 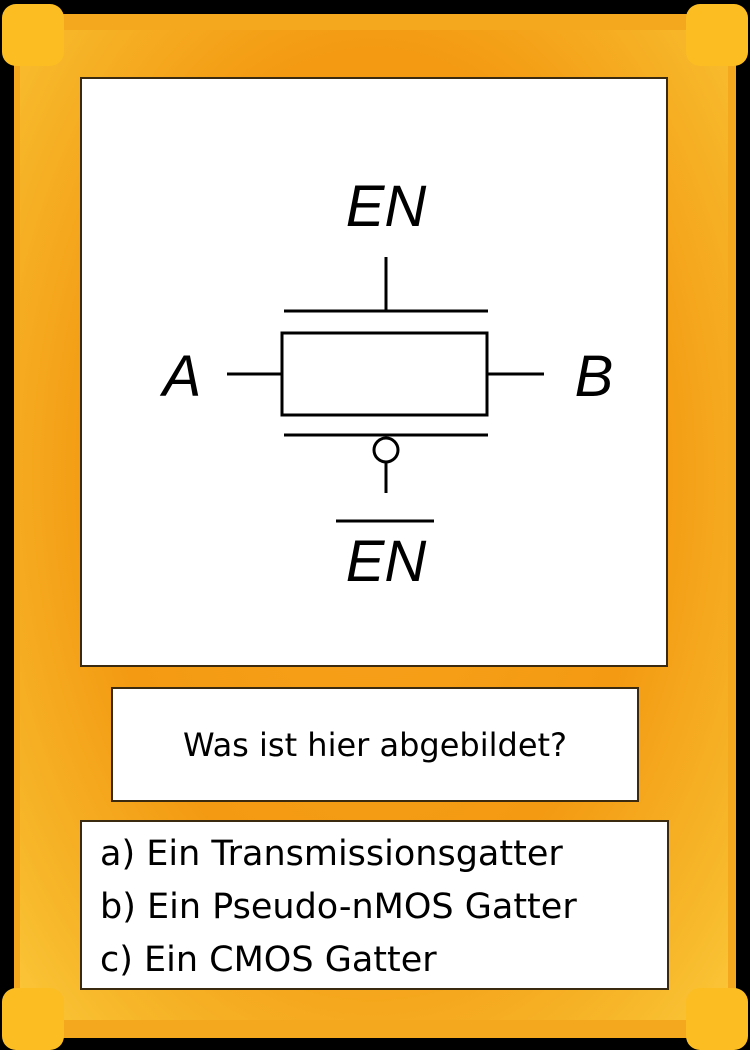 I want to click on corner-bottom-right, so click(x=717, y=1019).